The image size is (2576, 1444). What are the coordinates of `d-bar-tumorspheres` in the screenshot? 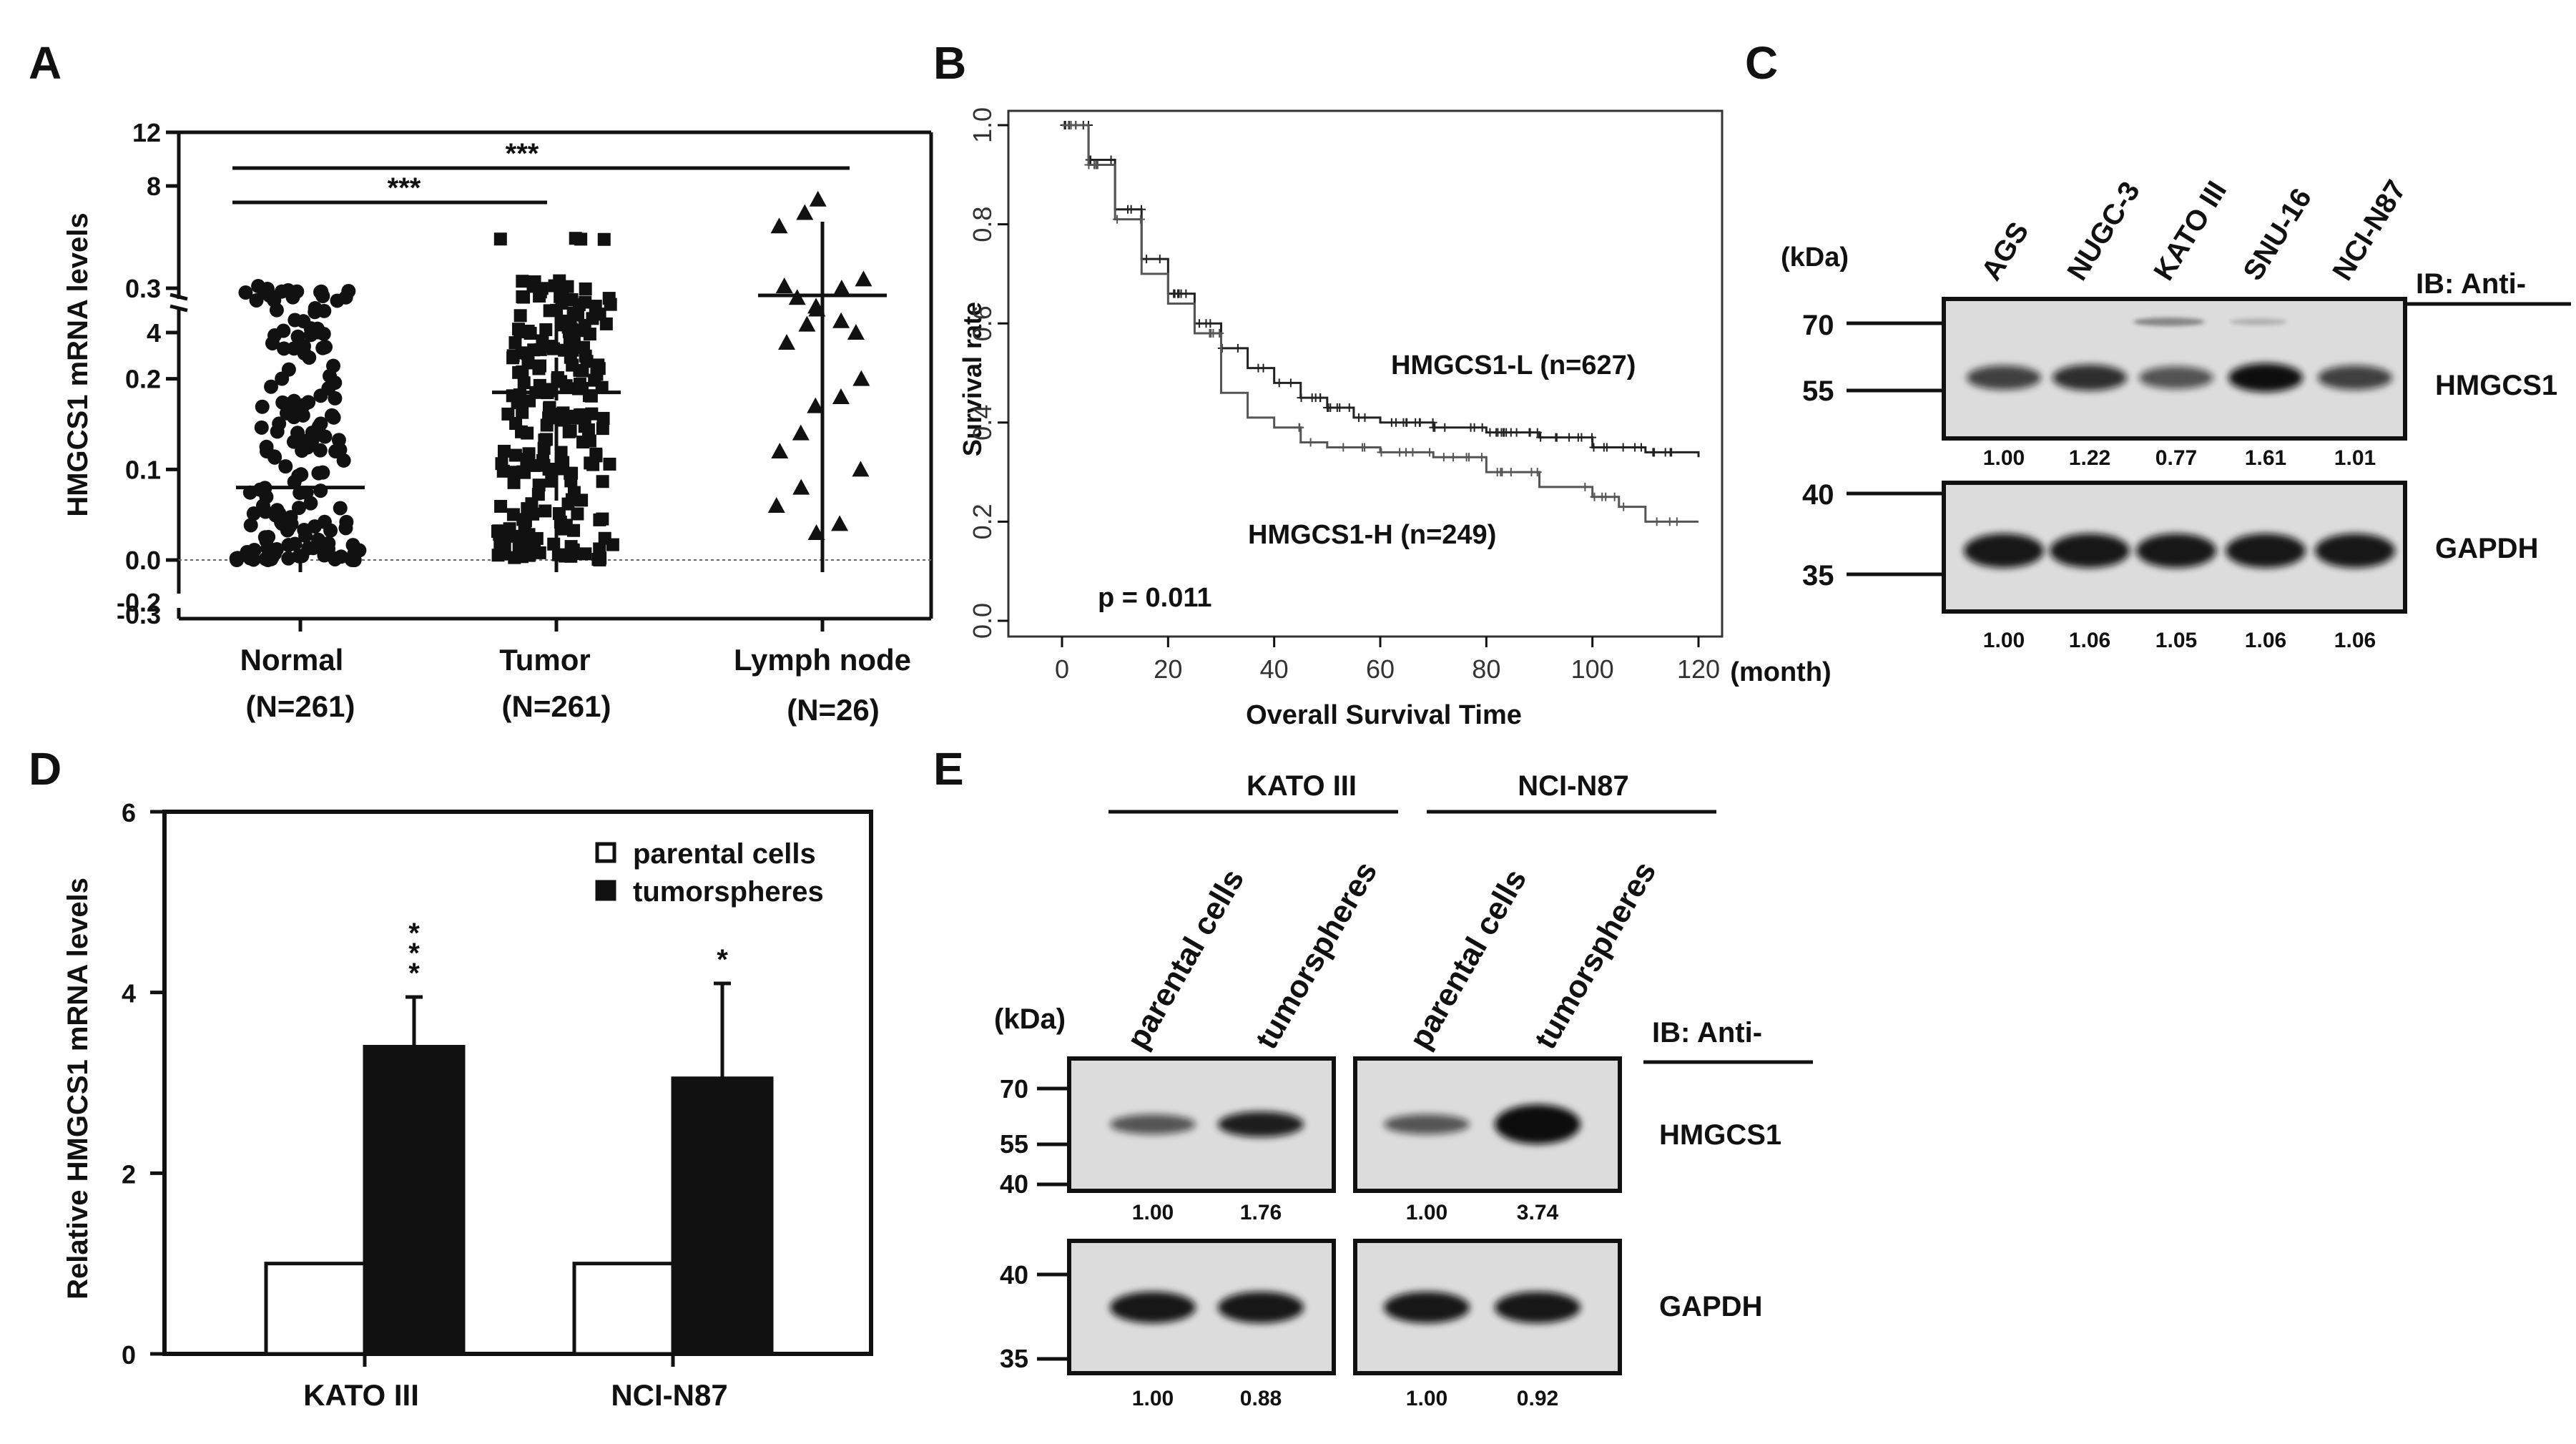 It's located at (414, 1200).